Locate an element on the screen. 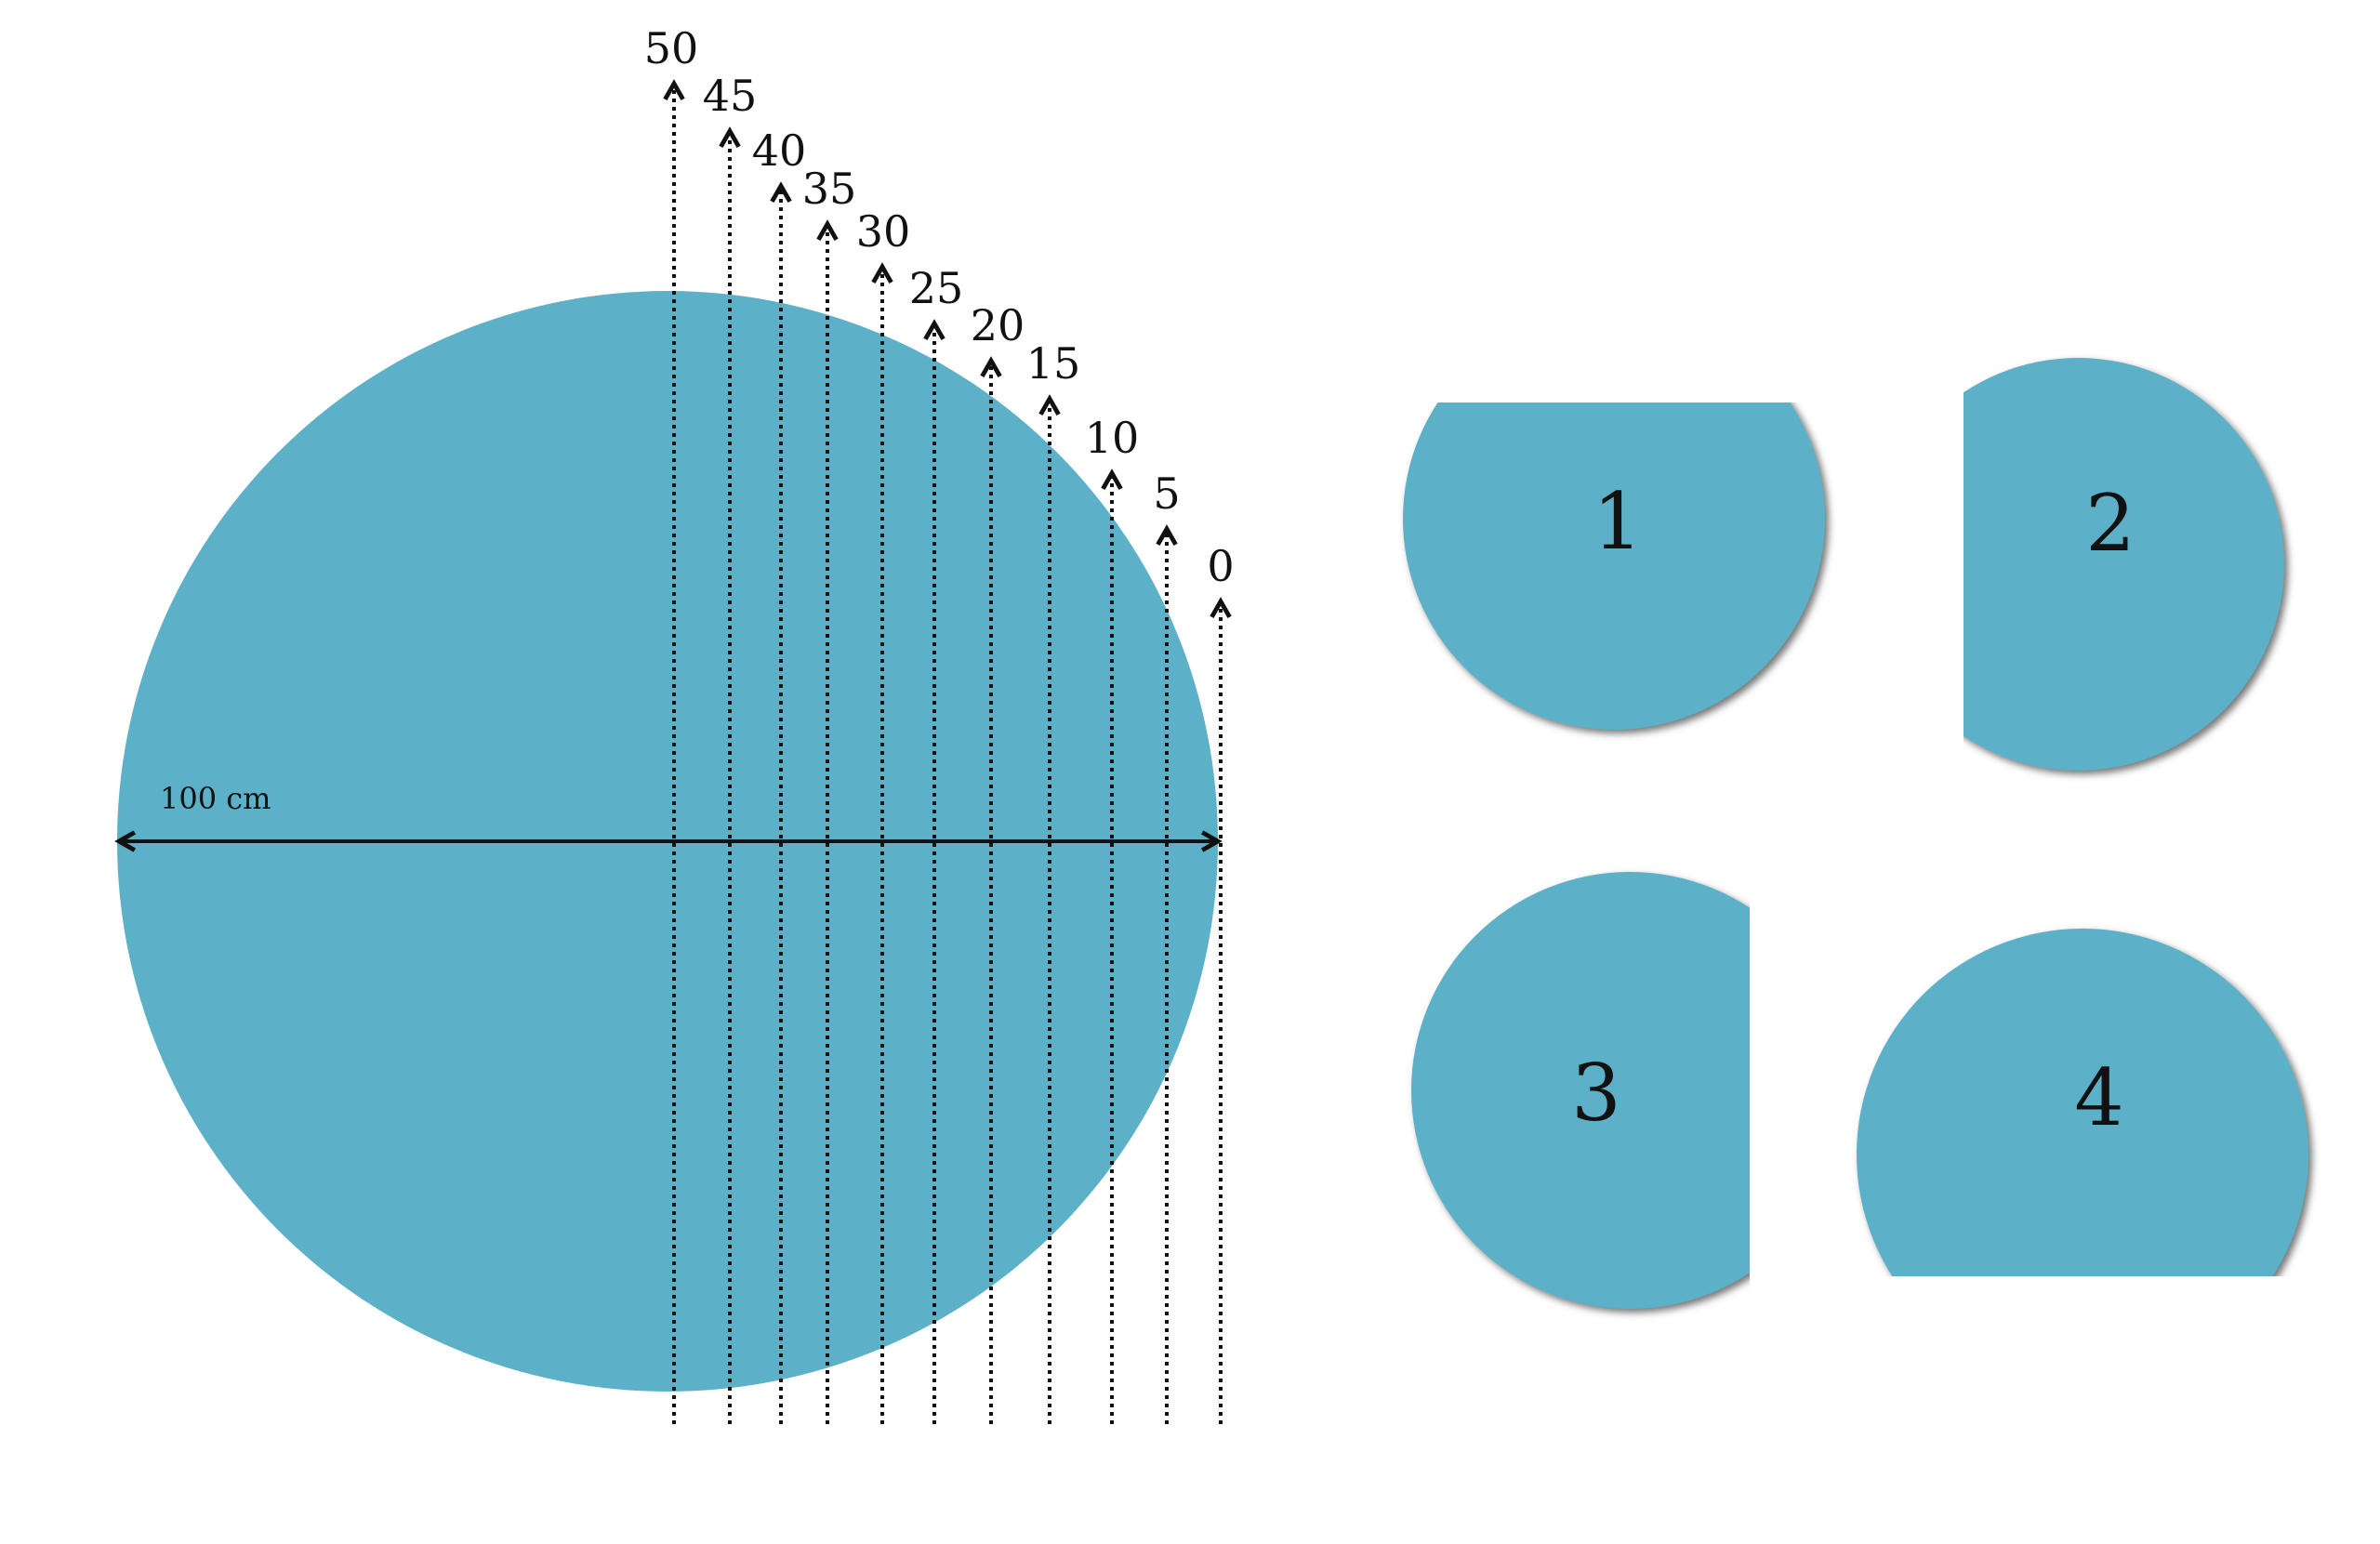  diameter-label: 100 cm is located at coordinates (215, 799).